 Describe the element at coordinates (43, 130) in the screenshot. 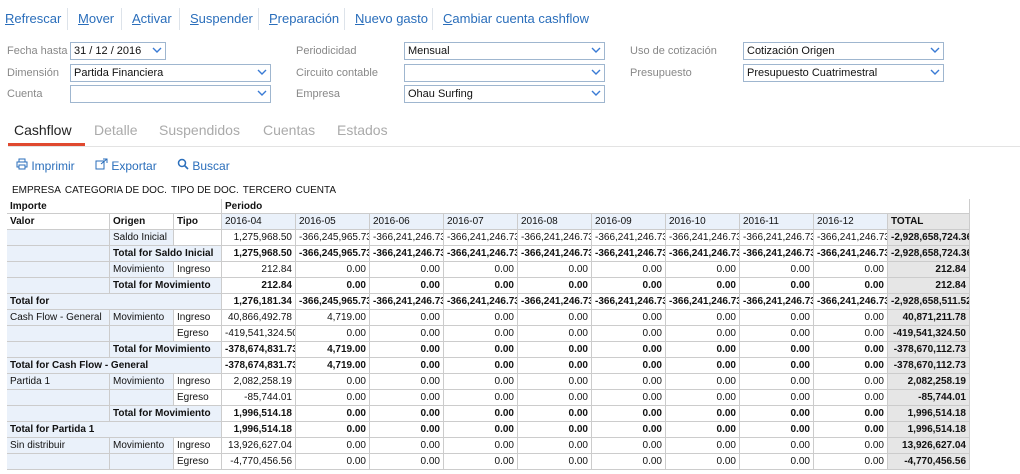

I see `tab: Cashflow` at that location.